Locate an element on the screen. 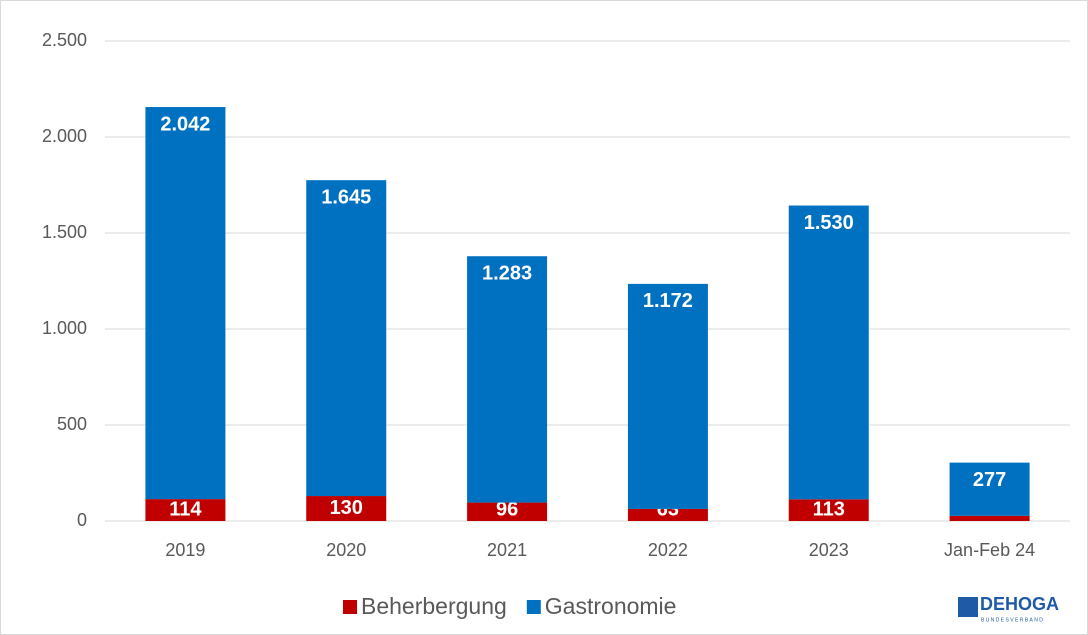 This screenshot has height=635, width=1088. value-label: 2.042 is located at coordinates (185, 124).